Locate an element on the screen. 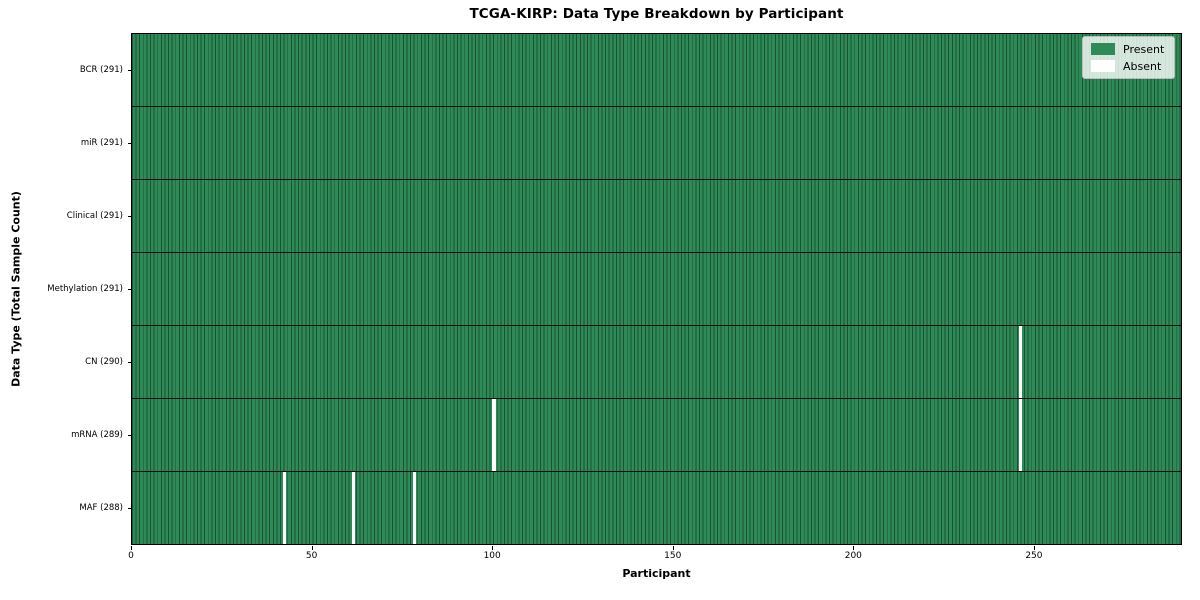  legend-label-absent: Absent is located at coordinates (1142, 66).